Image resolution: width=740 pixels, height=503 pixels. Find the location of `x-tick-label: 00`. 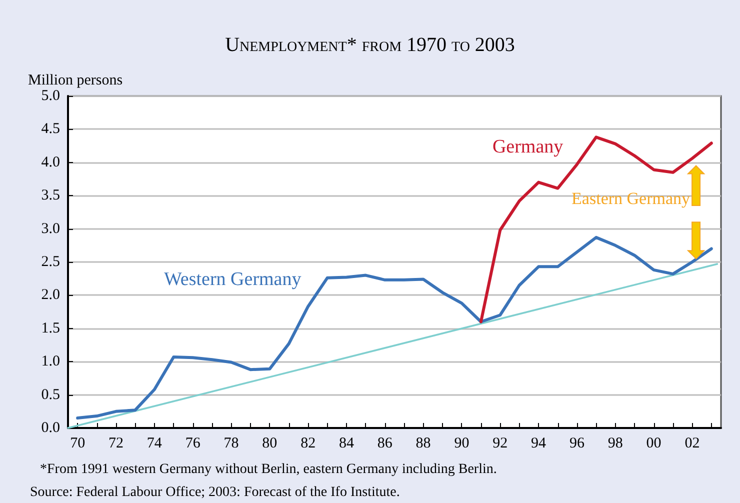

x-tick-label: 00 is located at coordinates (654, 444).